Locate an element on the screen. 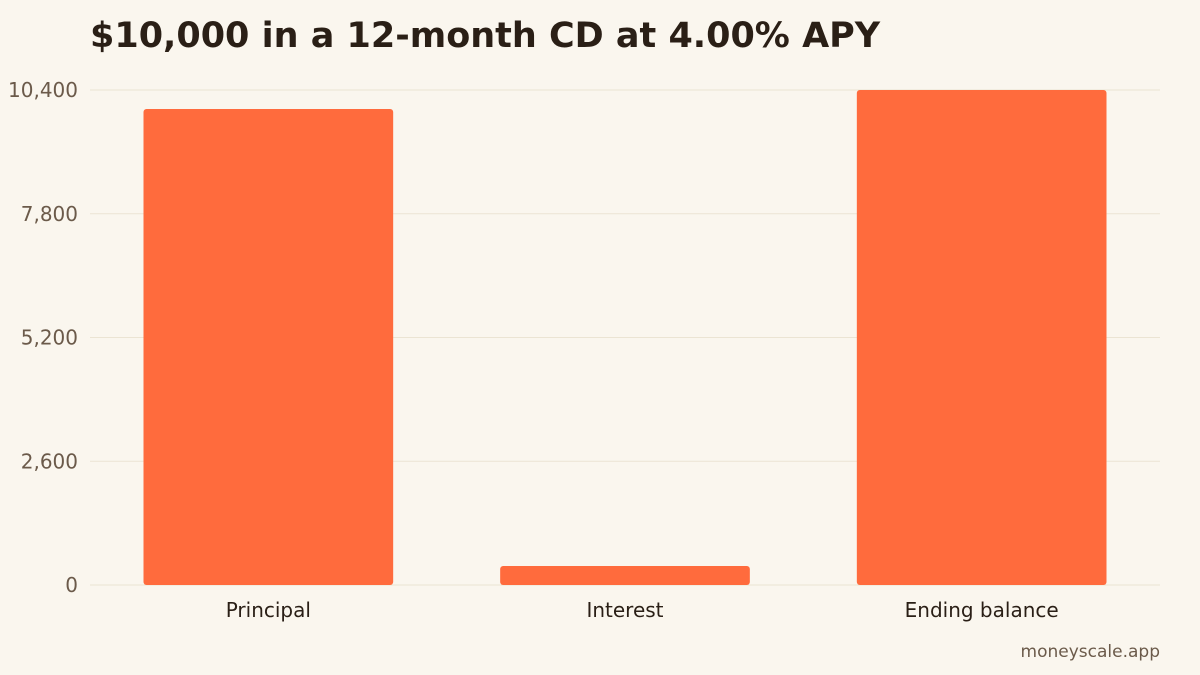  x-axis-tick-labels: Principal Interest Ending balance is located at coordinates (642, 610).